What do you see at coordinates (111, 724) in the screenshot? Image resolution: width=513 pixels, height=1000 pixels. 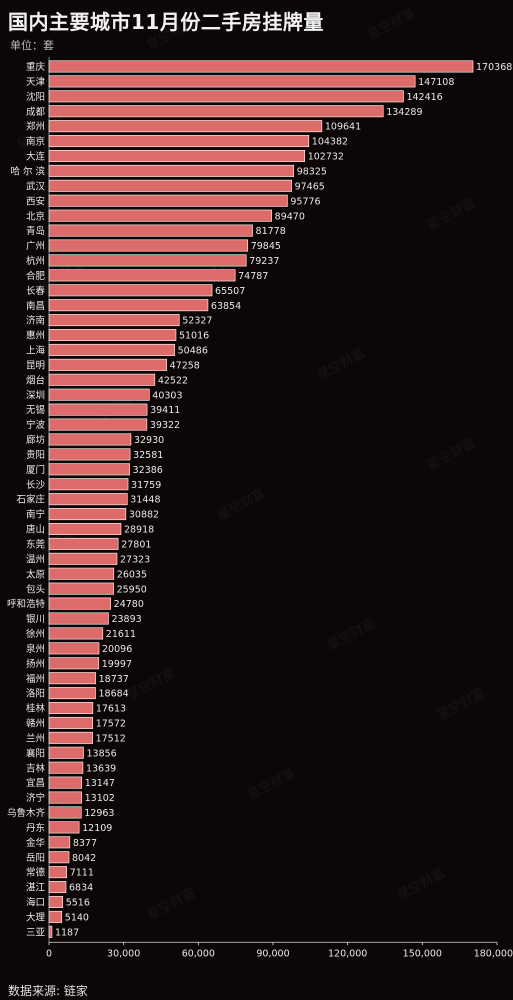 I see `value-label: 17572` at bounding box center [111, 724].